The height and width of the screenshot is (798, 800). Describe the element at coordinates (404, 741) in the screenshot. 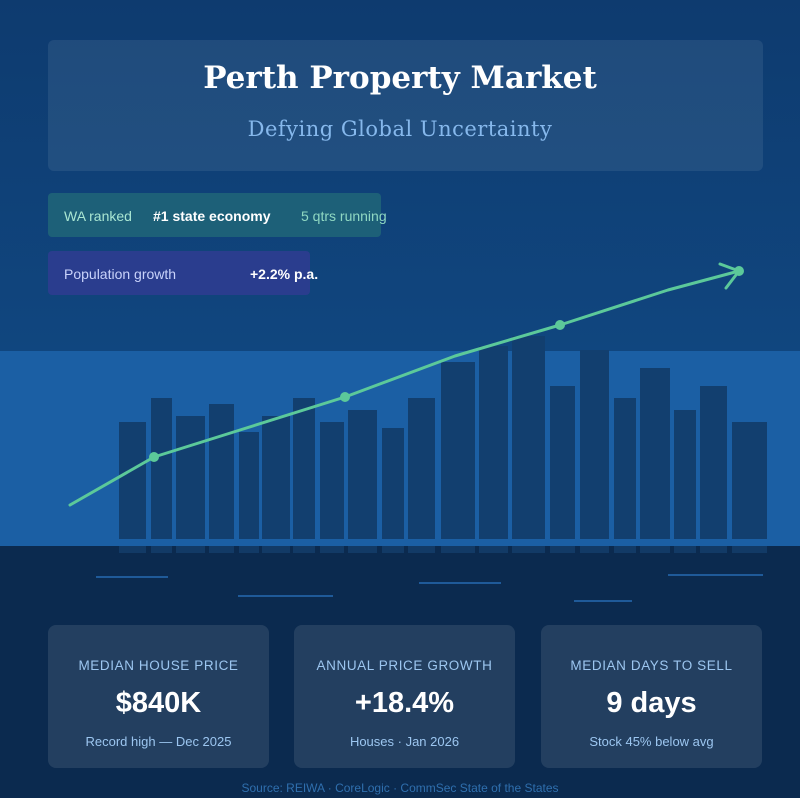

I see `stat-note: Houses · Jan 2026` at that location.